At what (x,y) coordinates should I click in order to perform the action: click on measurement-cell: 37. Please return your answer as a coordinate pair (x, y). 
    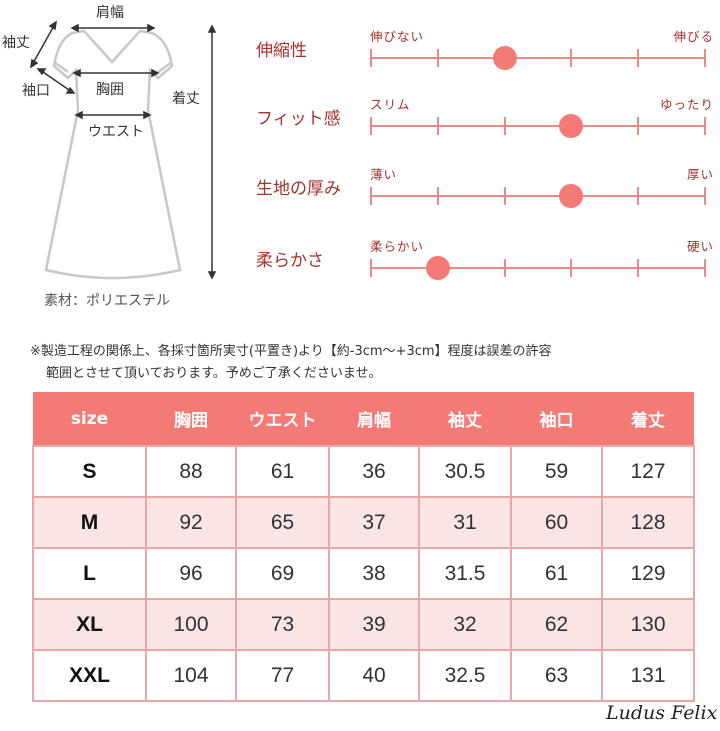
    Looking at the image, I should click on (374, 522).